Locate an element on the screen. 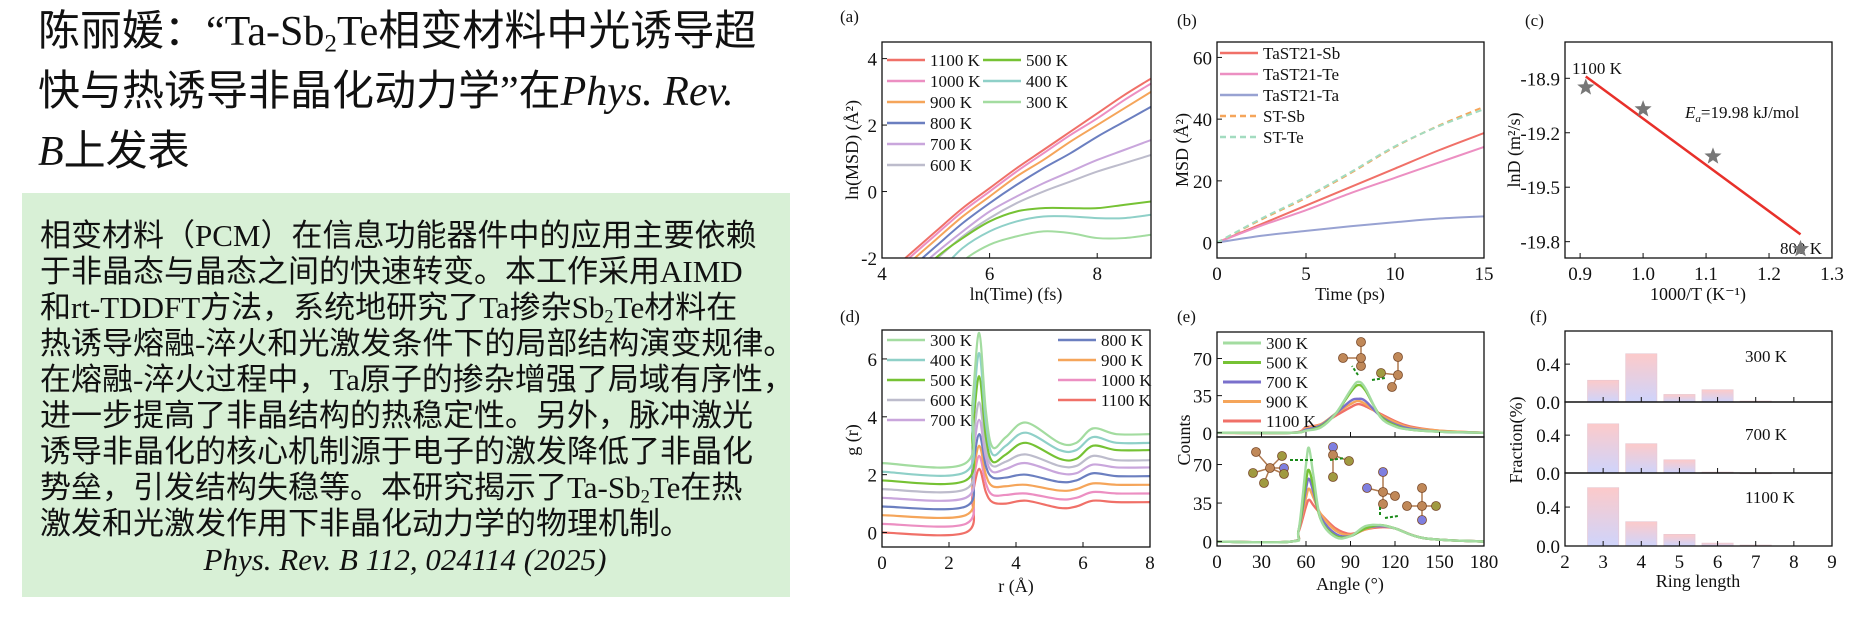 The image size is (1861, 621). abstract-line: 势垒，引发结构失稳等。本研究揭示了Ta-Sb2Te在热 is located at coordinates (391, 489).